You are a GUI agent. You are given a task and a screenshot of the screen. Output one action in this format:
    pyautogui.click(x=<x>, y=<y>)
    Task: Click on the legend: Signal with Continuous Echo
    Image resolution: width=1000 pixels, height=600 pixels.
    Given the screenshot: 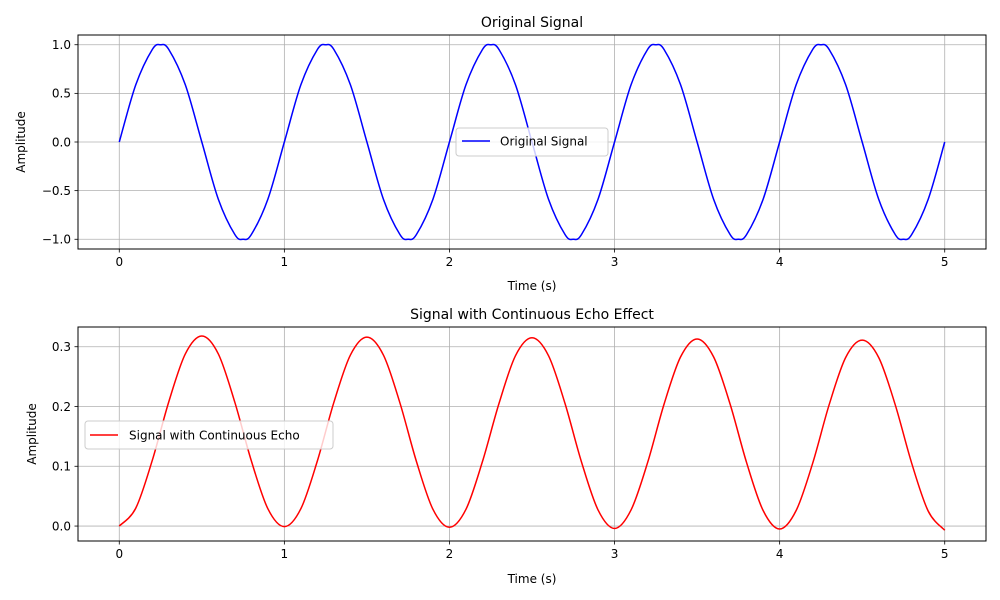 What is the action you would take?
    pyautogui.click(x=209, y=435)
    